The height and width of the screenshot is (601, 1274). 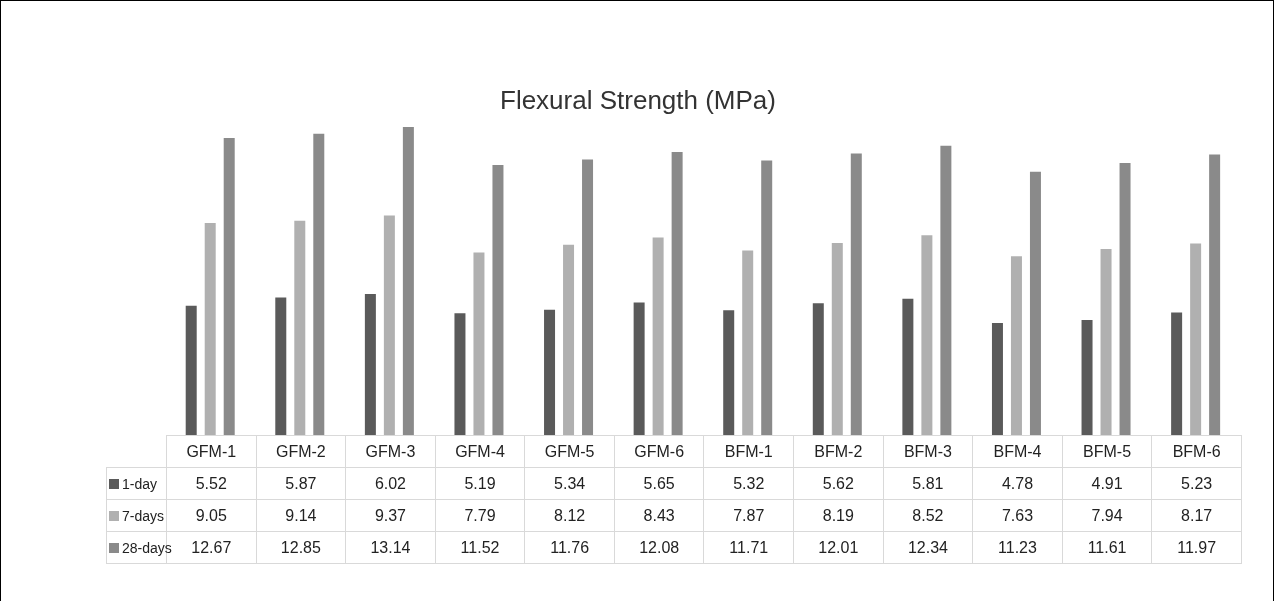 What do you see at coordinates (928, 547) in the screenshot?
I see `data-label: 12.34` at bounding box center [928, 547].